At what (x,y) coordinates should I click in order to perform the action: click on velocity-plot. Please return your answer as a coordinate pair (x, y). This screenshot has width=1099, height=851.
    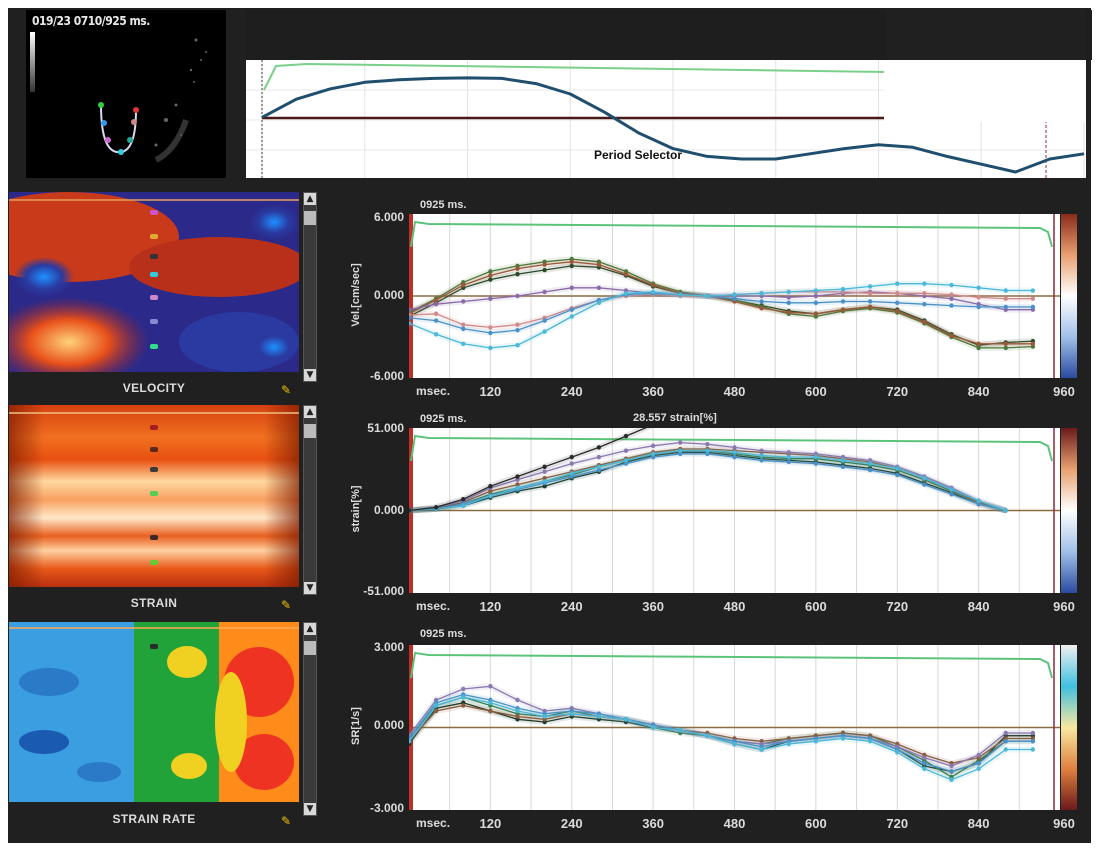
    Looking at the image, I should click on (733, 296).